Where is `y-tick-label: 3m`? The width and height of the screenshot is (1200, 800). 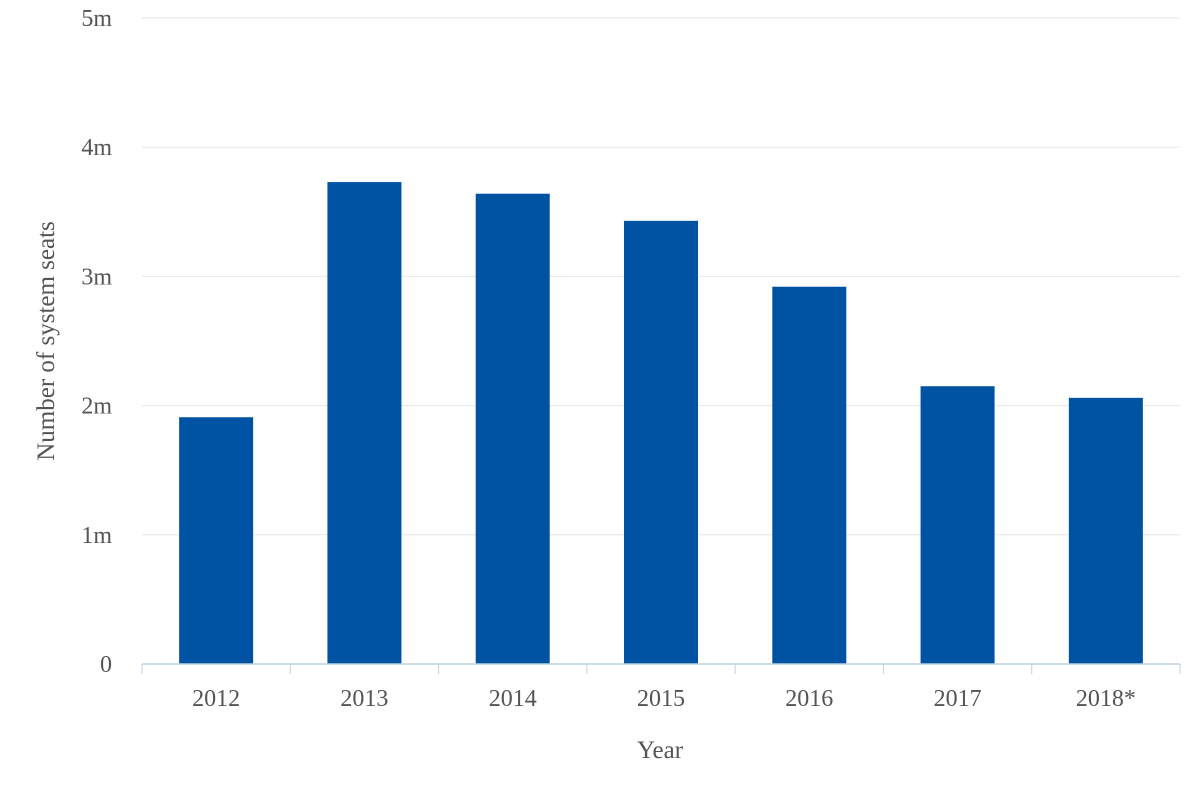
y-tick-label: 3m is located at coordinates (96, 277).